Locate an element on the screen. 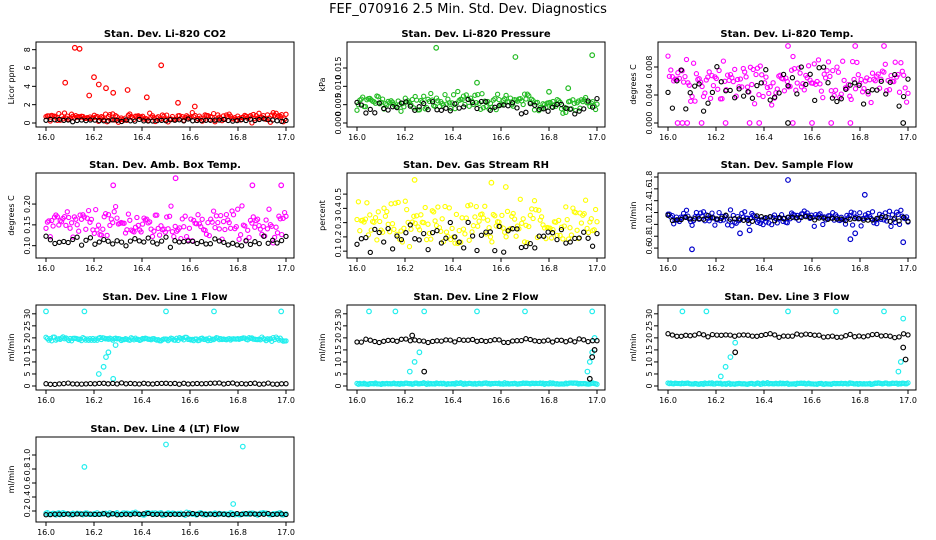 Image resolution: width=936 pixels, height=540 pixels. y-tick-label: 1.0 is located at coordinates (27, 455).